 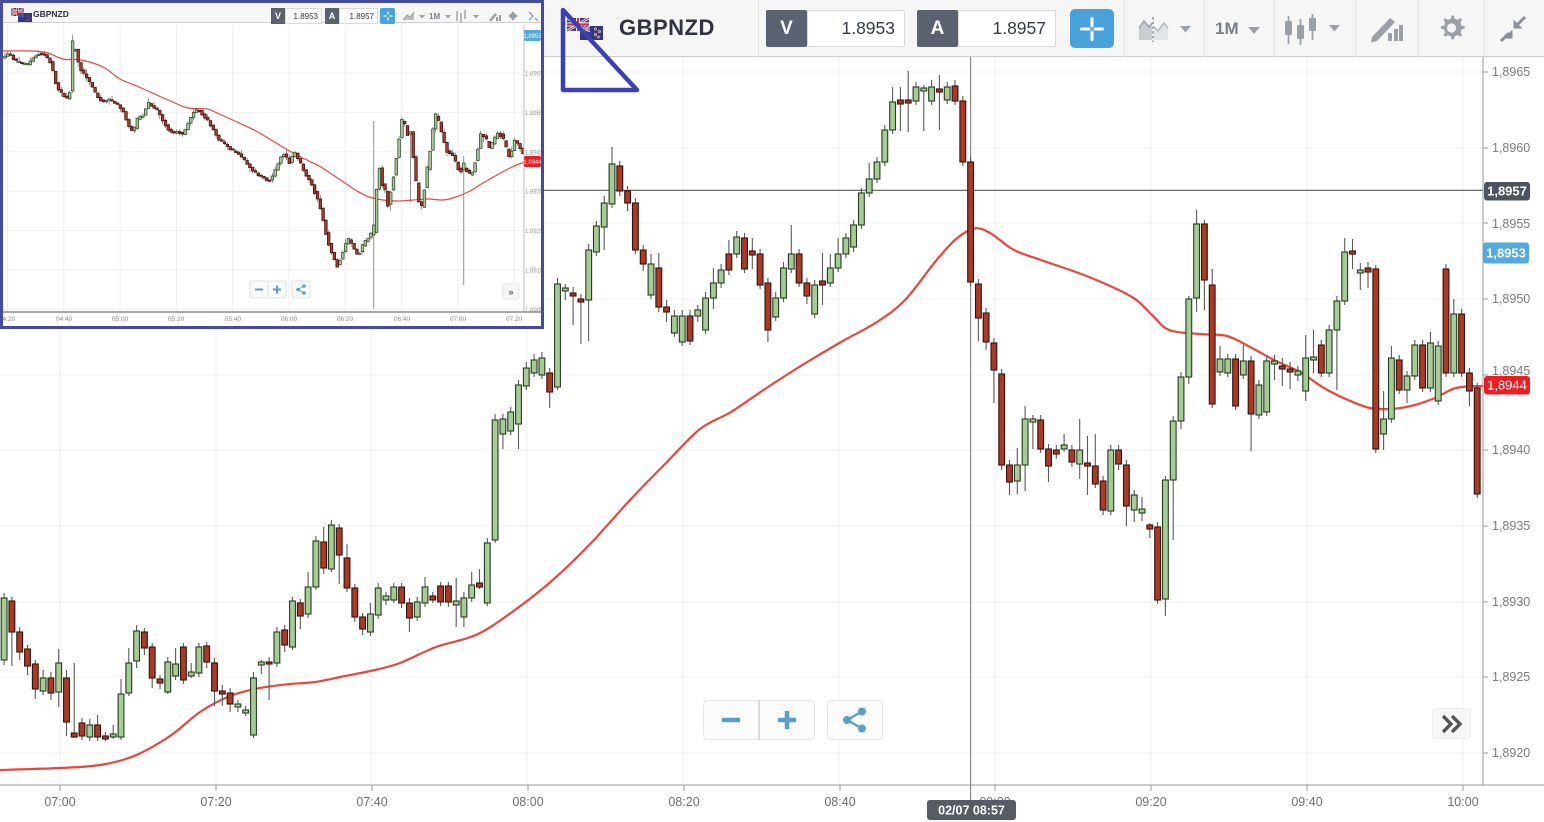 I want to click on svg-text: 1,8920, so click(x=1511, y=753).